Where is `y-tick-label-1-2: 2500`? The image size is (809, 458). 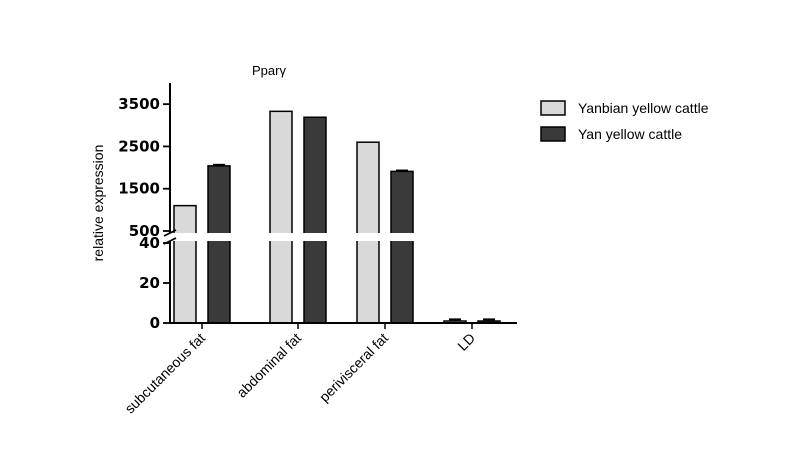
y-tick-label-1-2: 2500 is located at coordinates (139, 146).